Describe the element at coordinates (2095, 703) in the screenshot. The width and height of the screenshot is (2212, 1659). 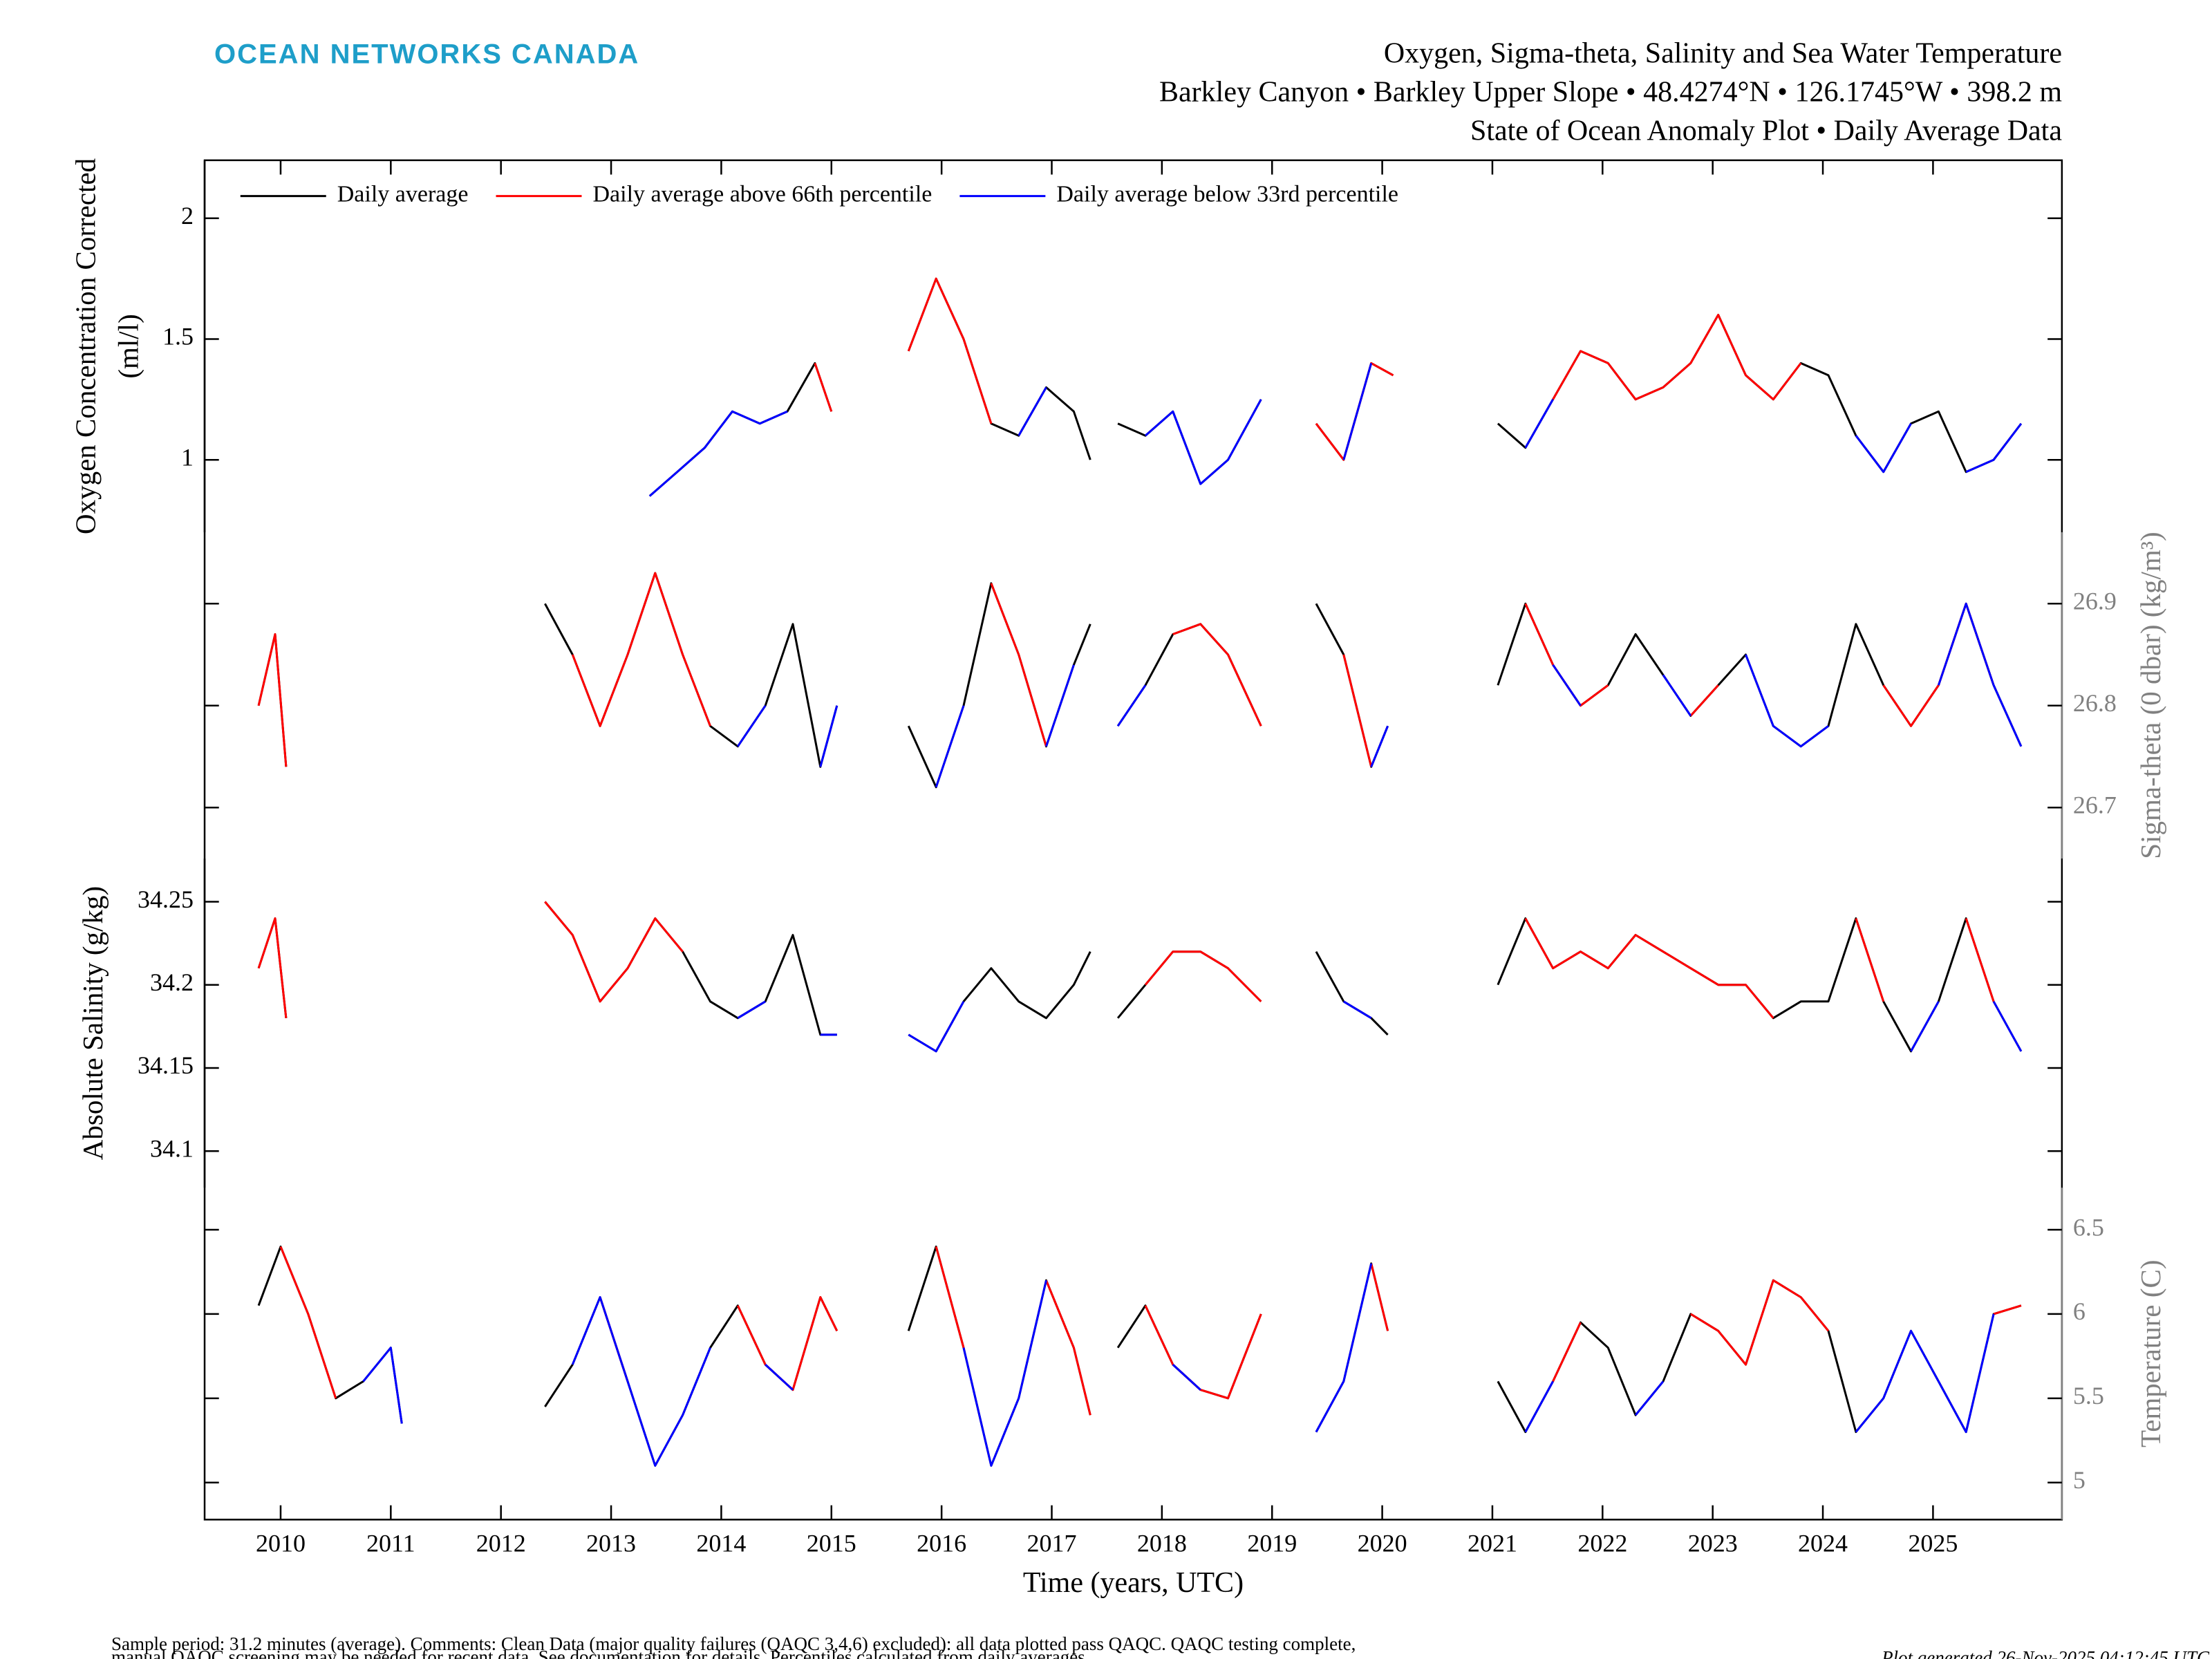
I see `y-tick-label: 26.8` at that location.